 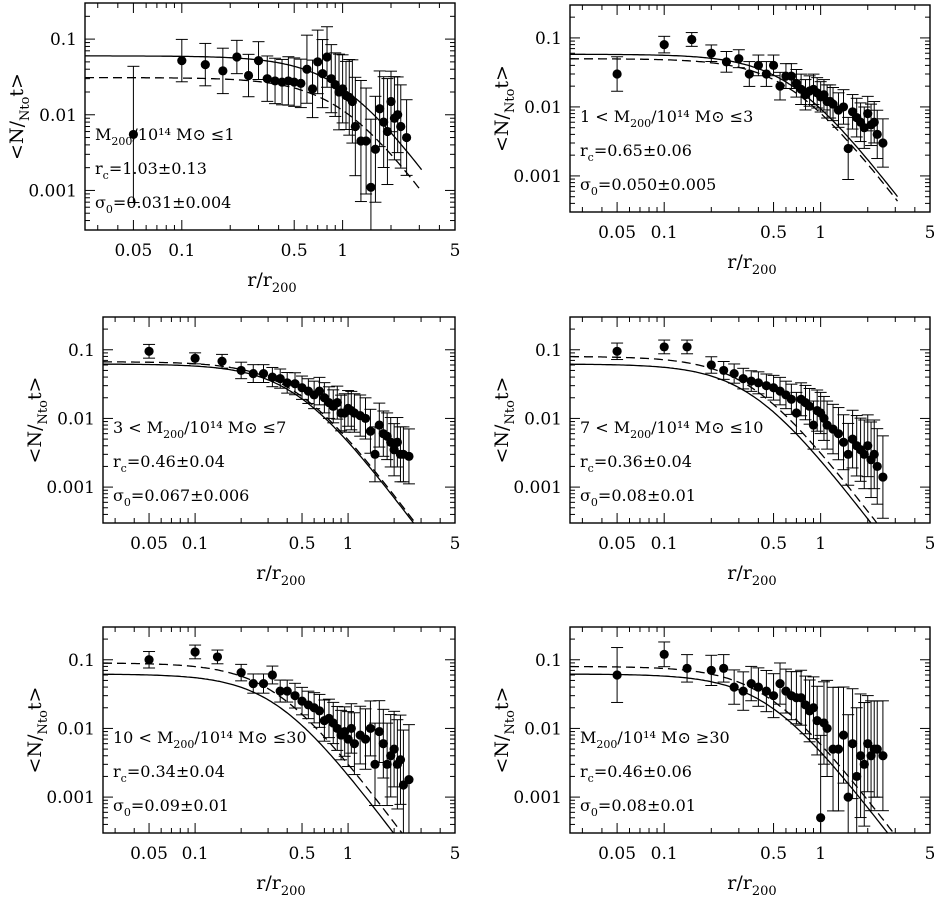 What do you see at coordinates (655, 739) in the screenshot?
I see `annotation-1: M200/10¹⁴ M⊙ ≥30` at bounding box center [655, 739].